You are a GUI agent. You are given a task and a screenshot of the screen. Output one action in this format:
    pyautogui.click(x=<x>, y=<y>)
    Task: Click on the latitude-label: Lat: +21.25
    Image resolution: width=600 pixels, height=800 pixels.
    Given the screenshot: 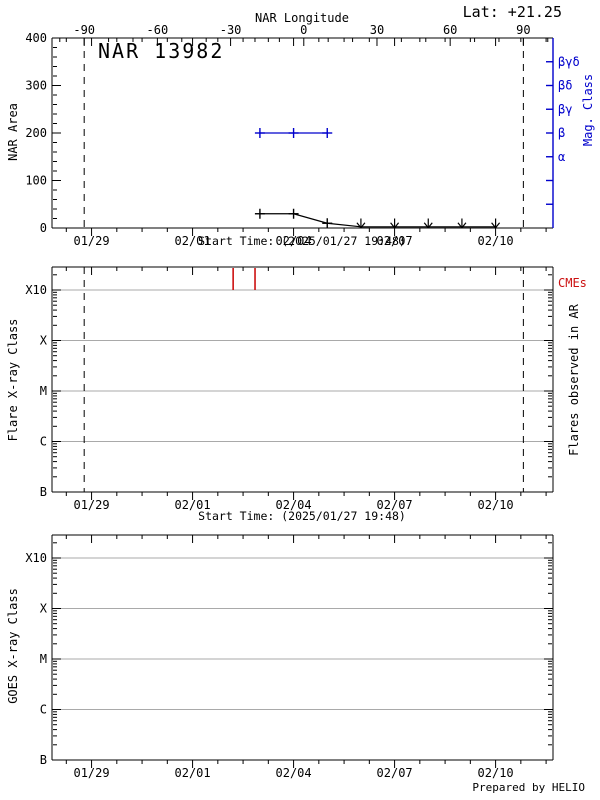 What is the action you would take?
    pyautogui.click(x=512, y=12)
    